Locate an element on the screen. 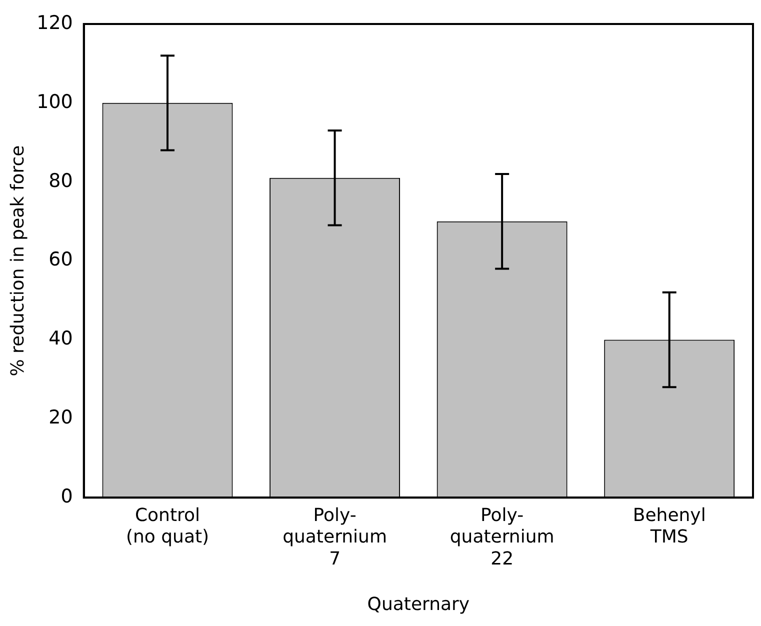 The height and width of the screenshot is (626, 761). x-tick-label: Control (no quat) is located at coordinates (168, 526).